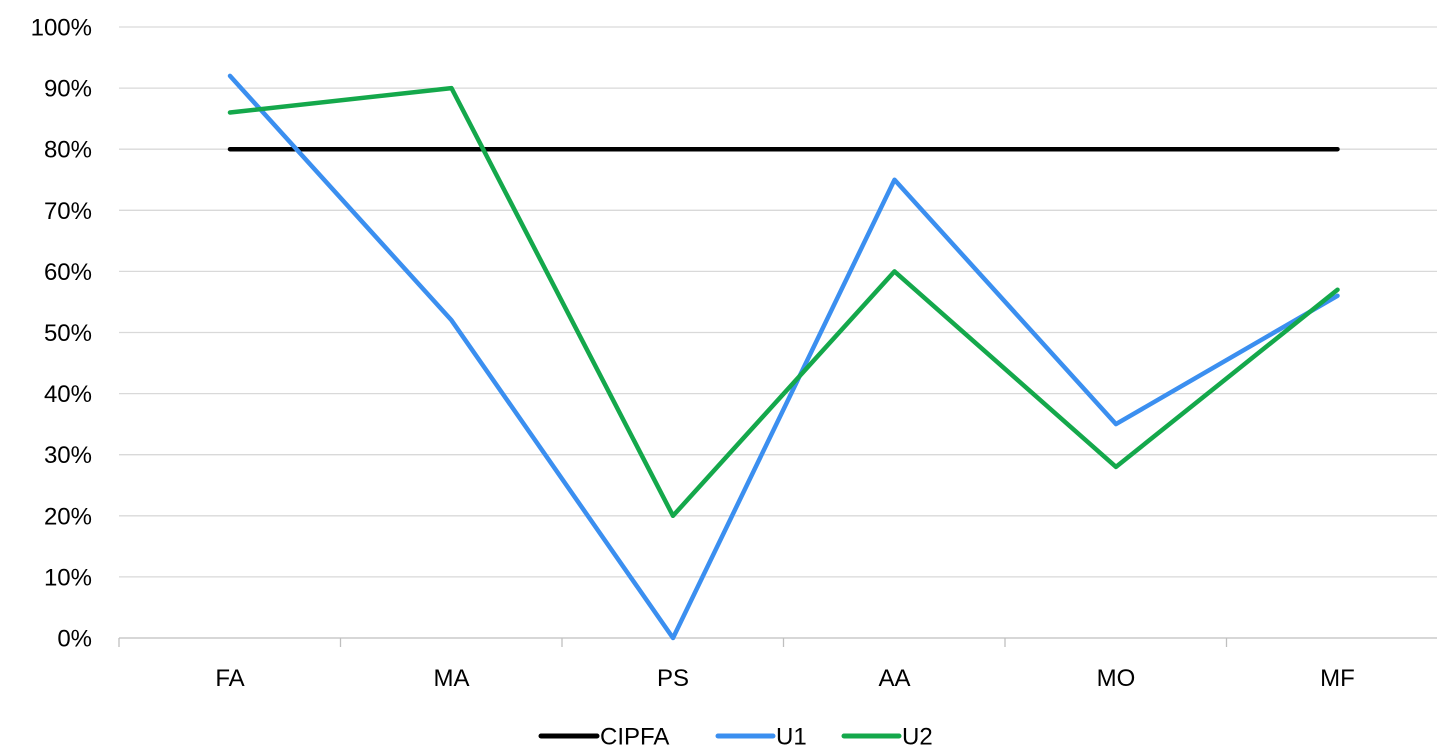 The height and width of the screenshot is (749, 1437). What do you see at coordinates (68, 394) in the screenshot?
I see `y-tick-label: 40%` at bounding box center [68, 394].